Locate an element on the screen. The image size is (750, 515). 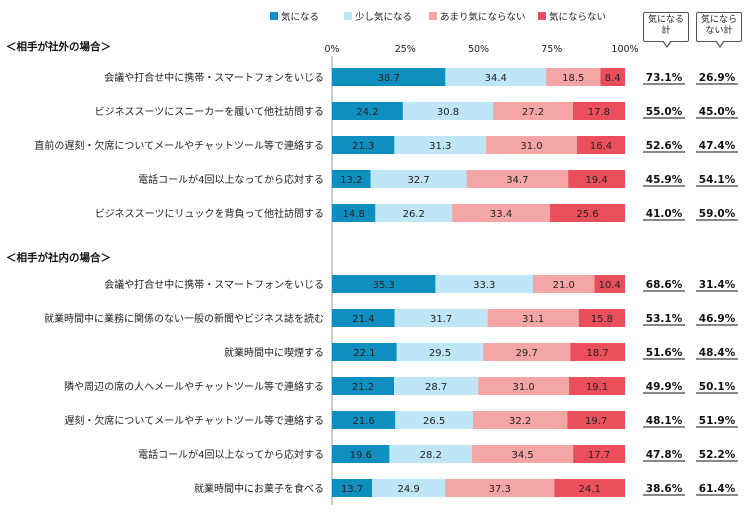
data-label: 21.2 is located at coordinates (363, 387).